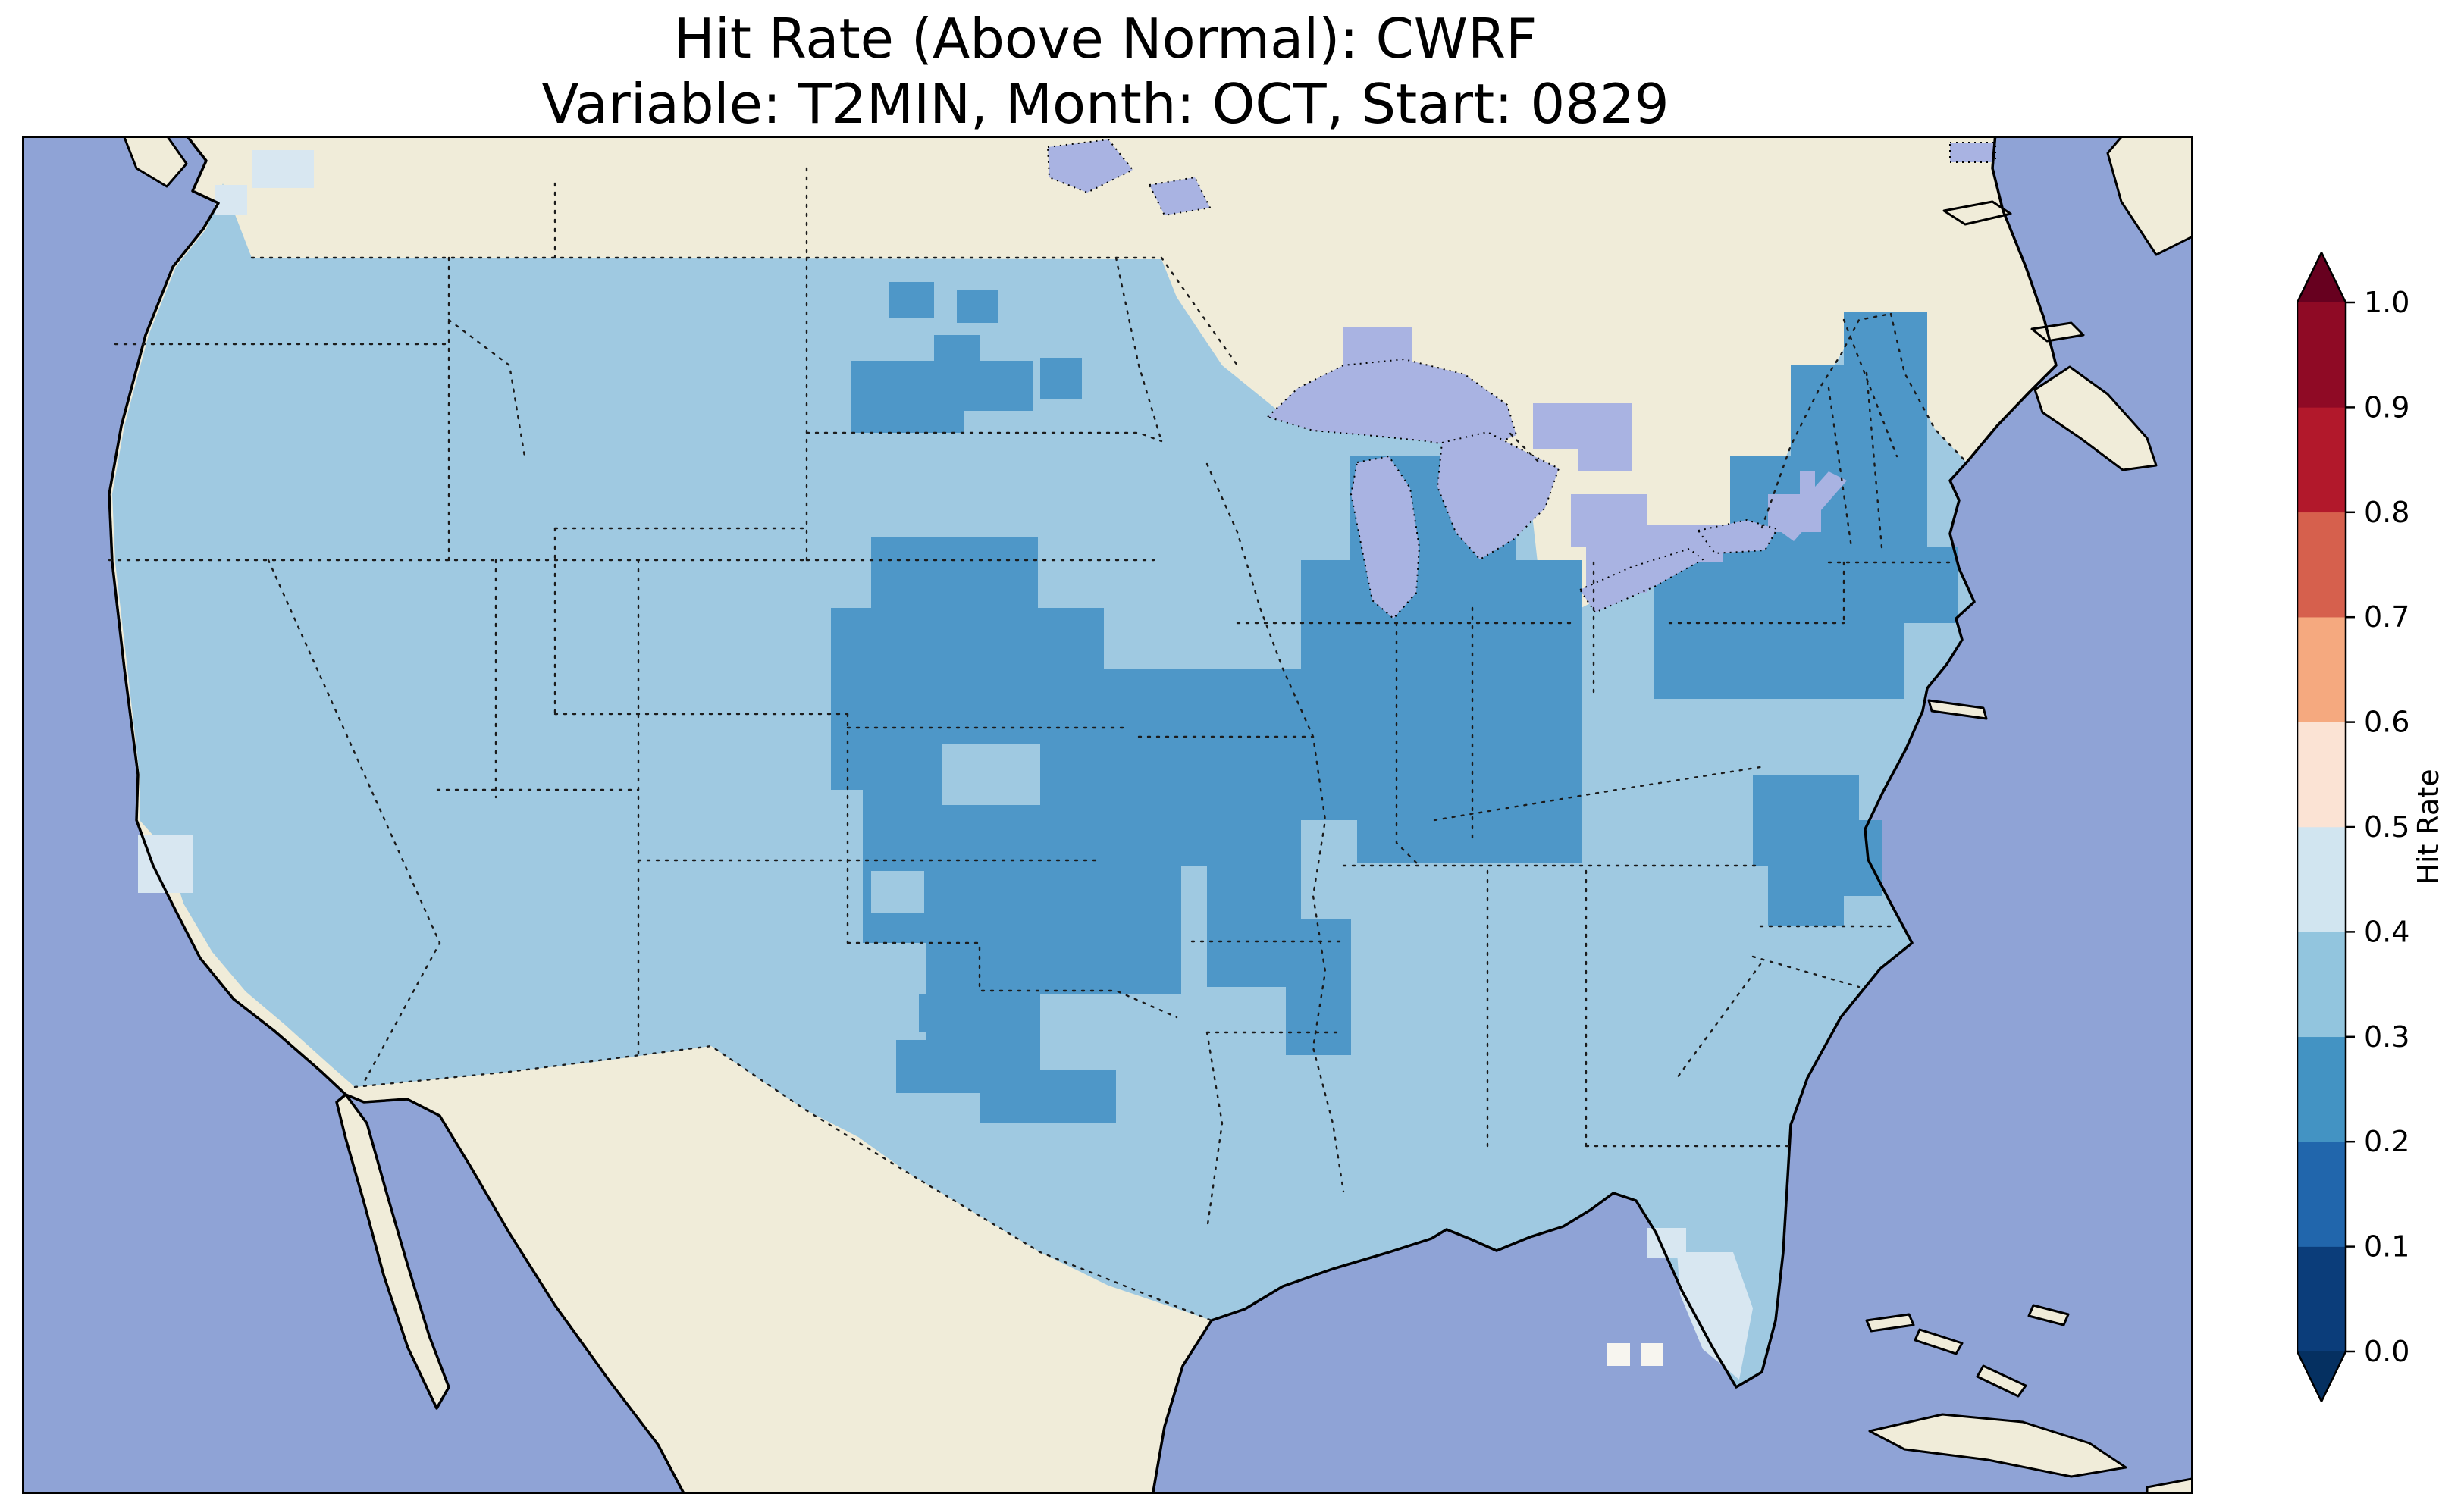  Describe the element at coordinates (1890, 1323) in the screenshot. I see `grand-bahama` at that location.